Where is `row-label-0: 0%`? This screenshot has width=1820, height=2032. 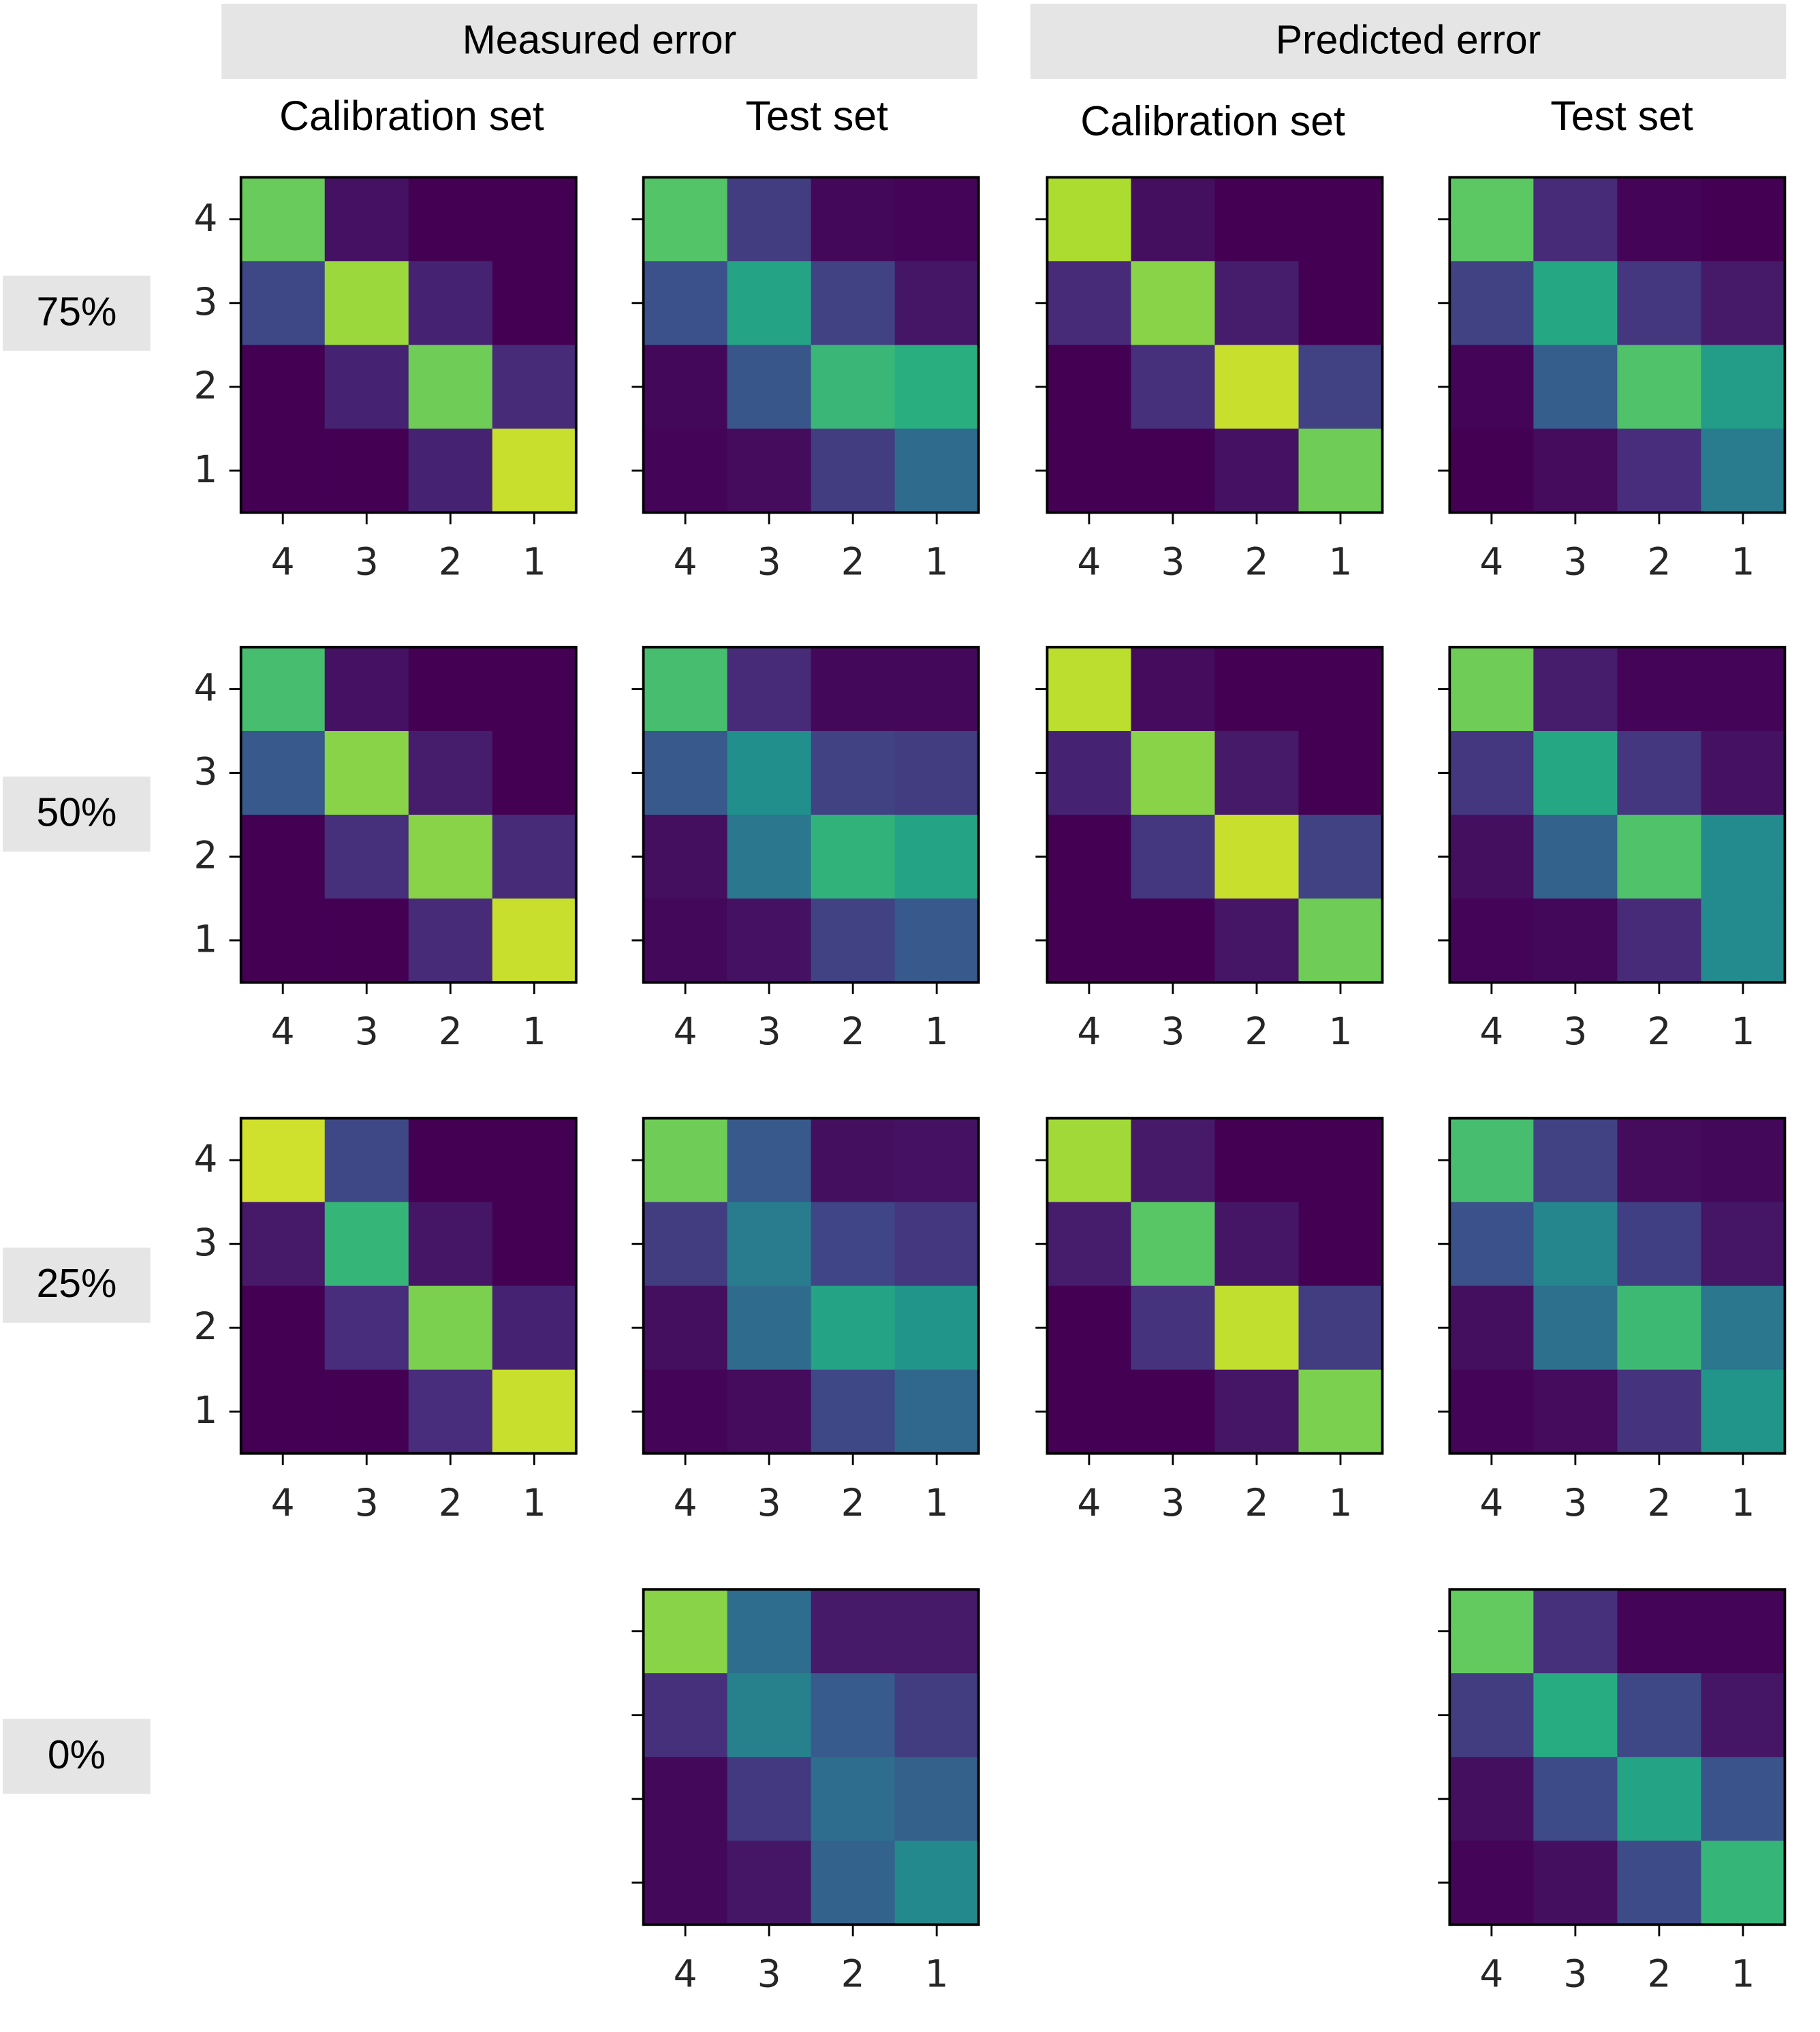 row-label-0: 0% is located at coordinates (77, 1756).